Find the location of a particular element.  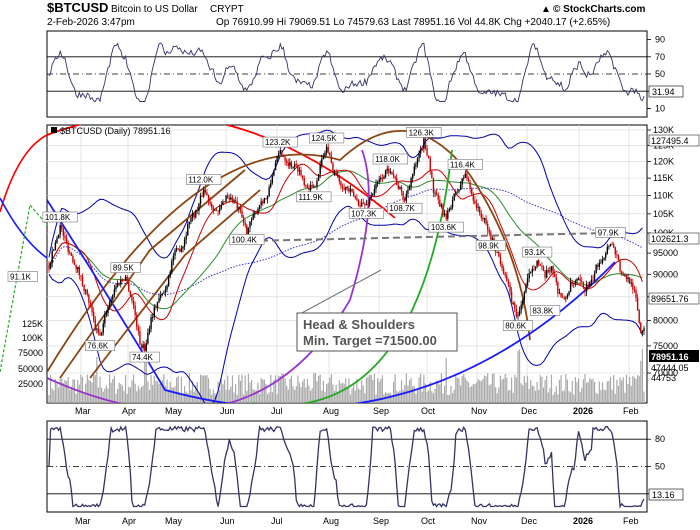

pivot-label: 123.2K is located at coordinates (280, 142).